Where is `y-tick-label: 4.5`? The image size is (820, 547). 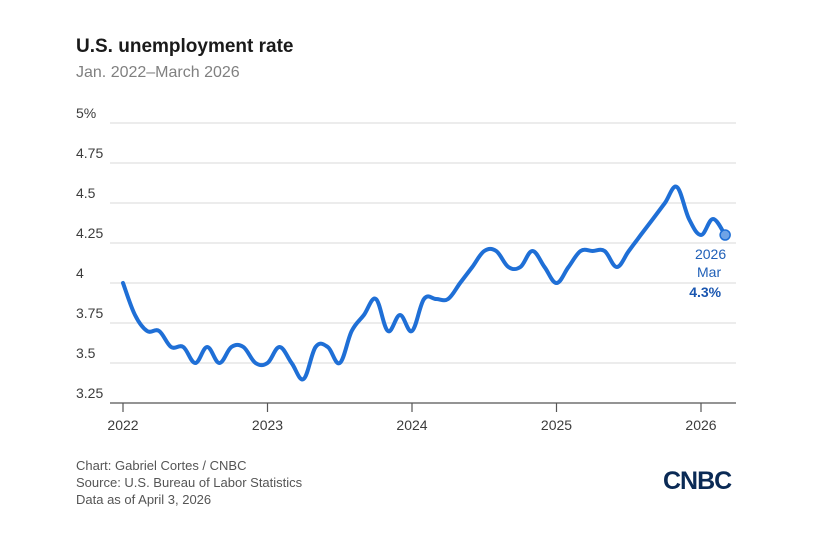 y-tick-label: 4.5 is located at coordinates (86, 193).